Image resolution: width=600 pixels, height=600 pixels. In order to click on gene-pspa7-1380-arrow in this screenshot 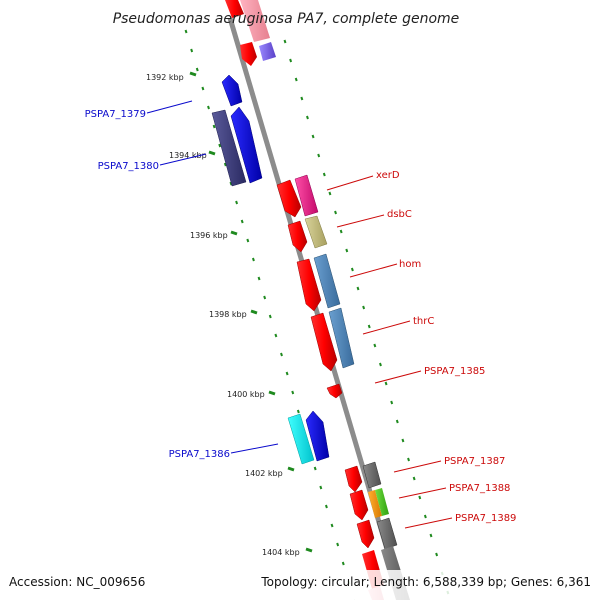, I will do `click(246, 145)`.